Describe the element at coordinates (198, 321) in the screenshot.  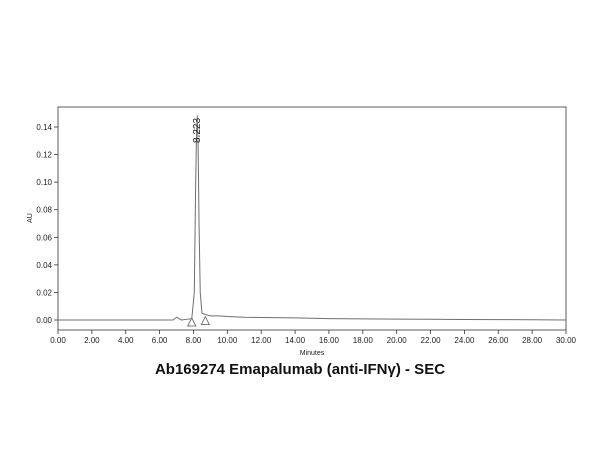
I see `integration-markers` at that location.